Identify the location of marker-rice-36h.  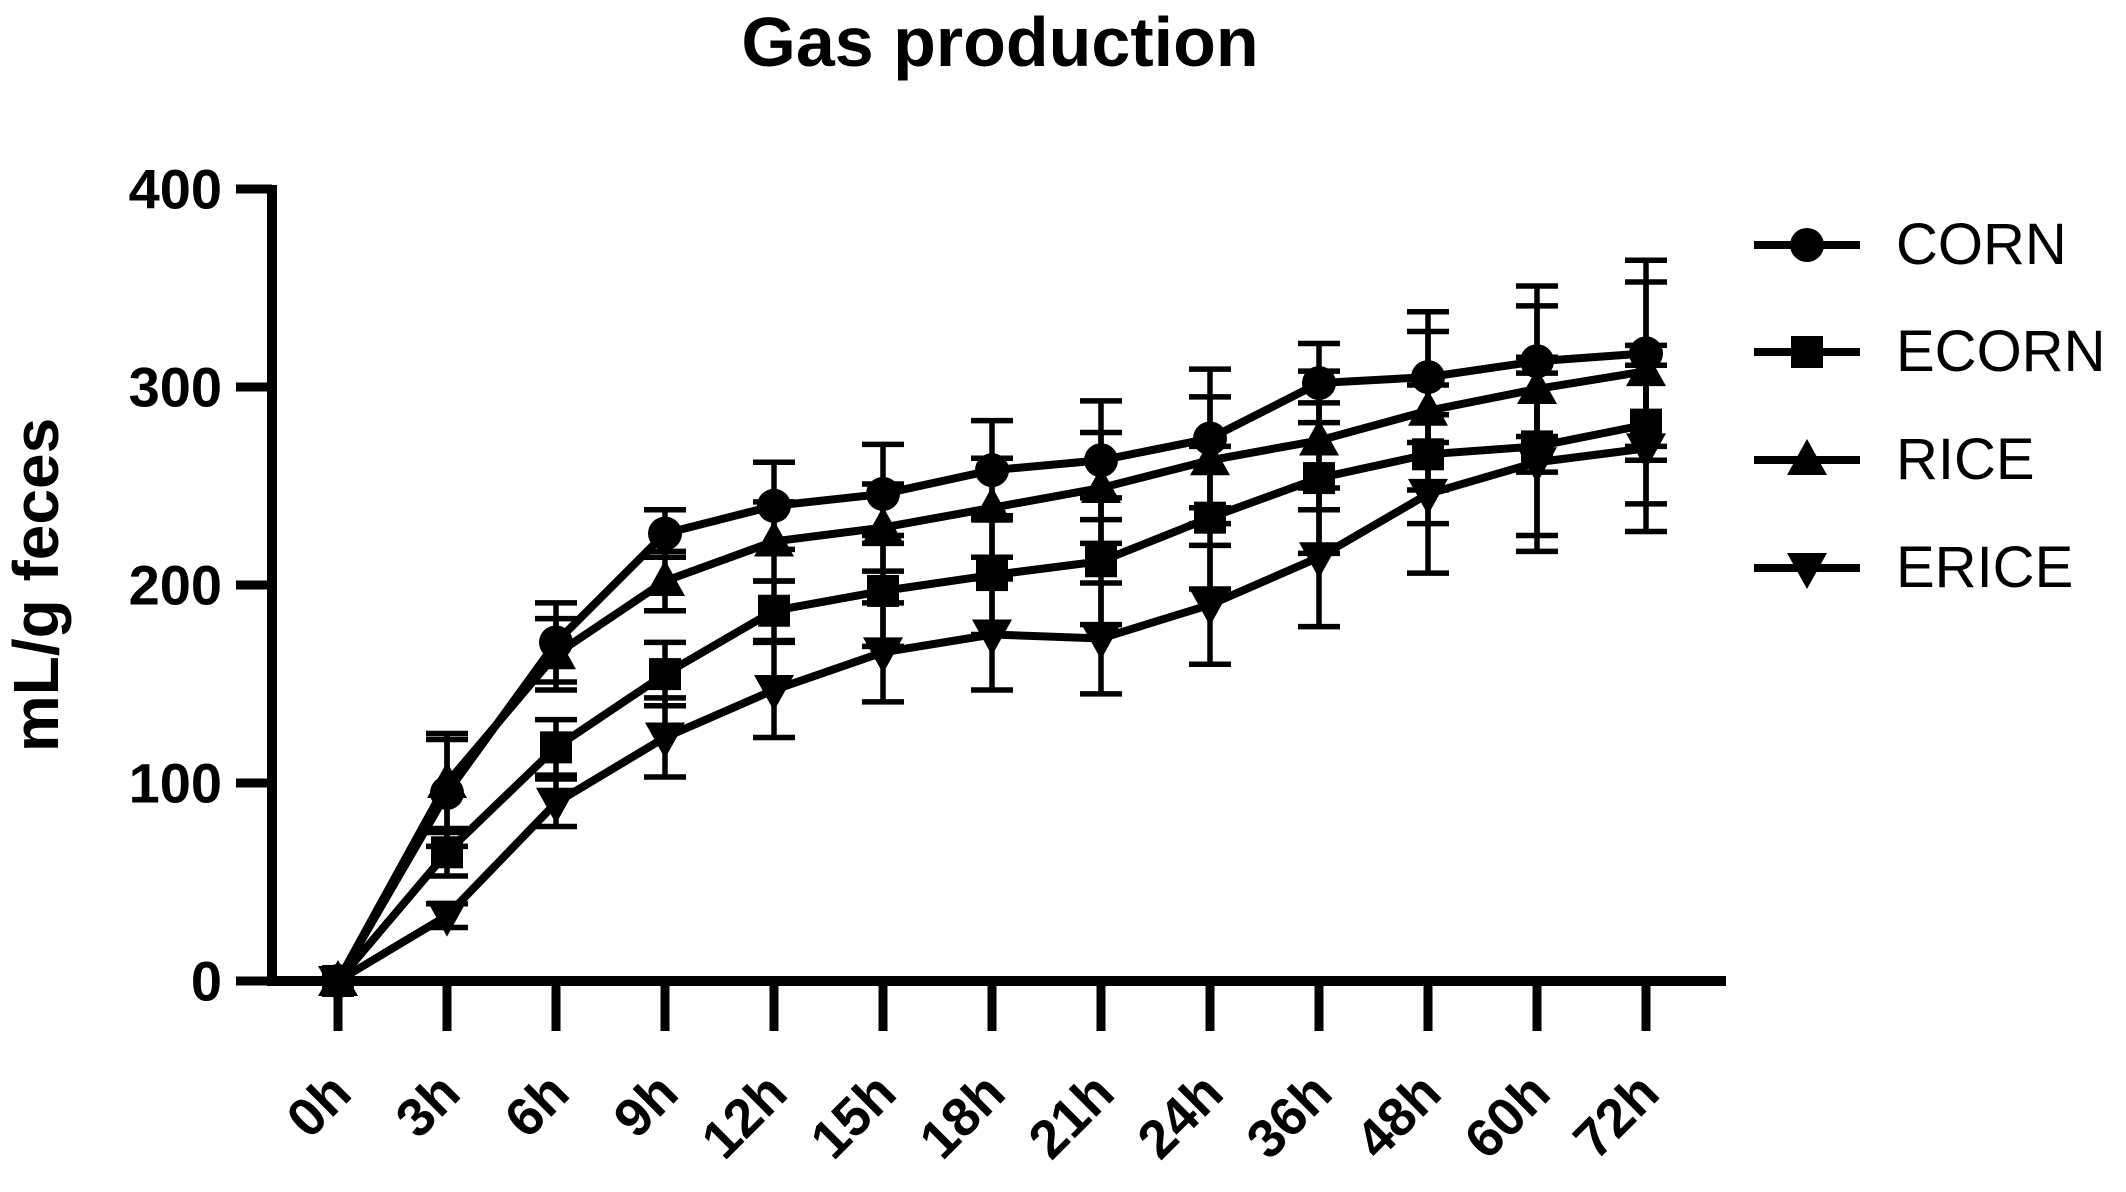
(1319, 437).